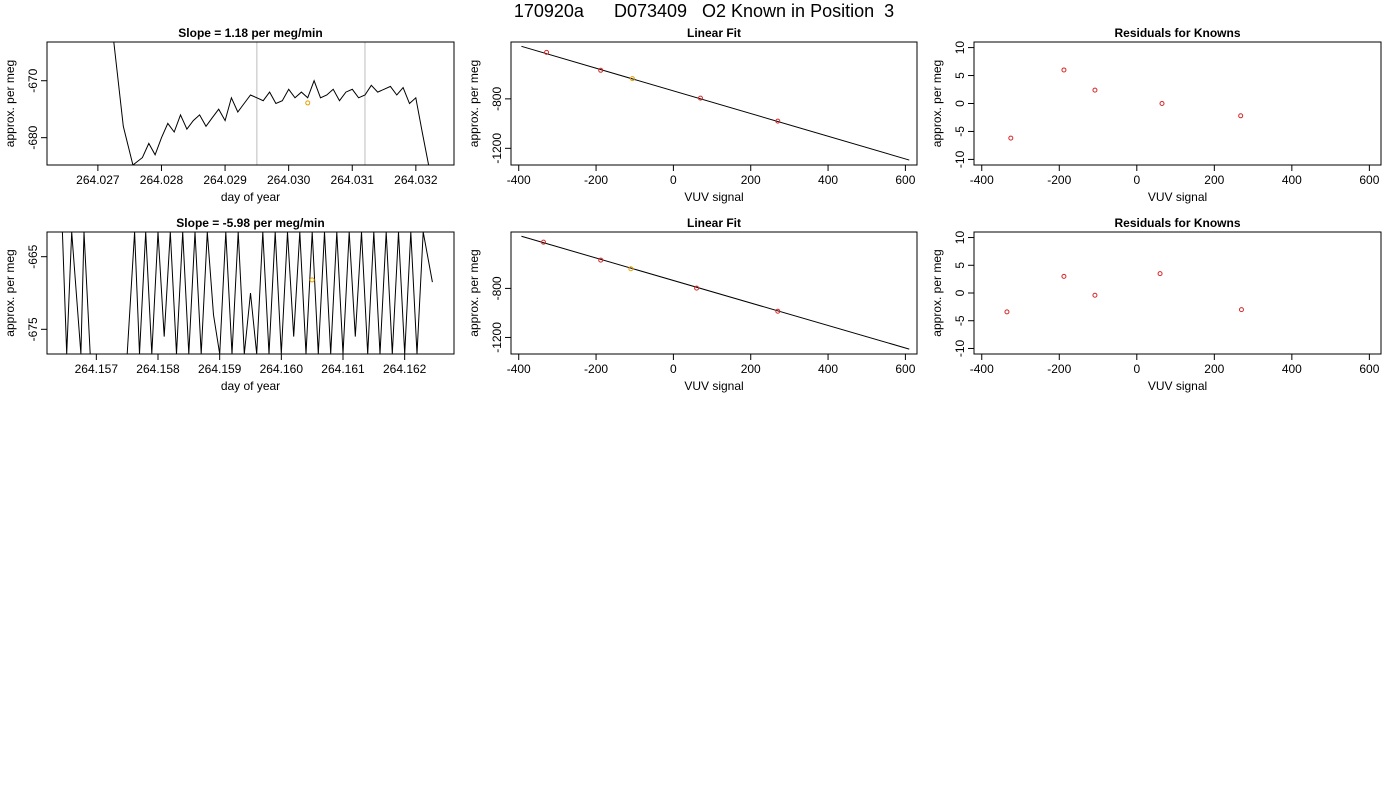 This screenshot has height=800, width=1400. Describe the element at coordinates (33, 329) in the screenshot. I see `y-tick-label: -675` at that location.